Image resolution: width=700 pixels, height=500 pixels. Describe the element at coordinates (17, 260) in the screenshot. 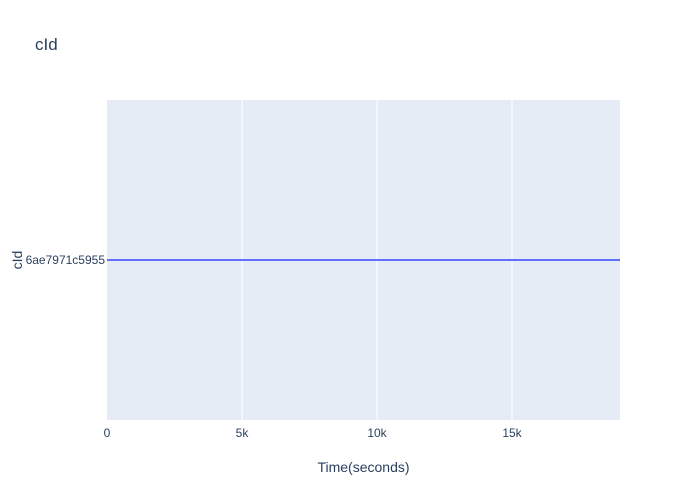

I see `y-axis-title: cId` at that location.